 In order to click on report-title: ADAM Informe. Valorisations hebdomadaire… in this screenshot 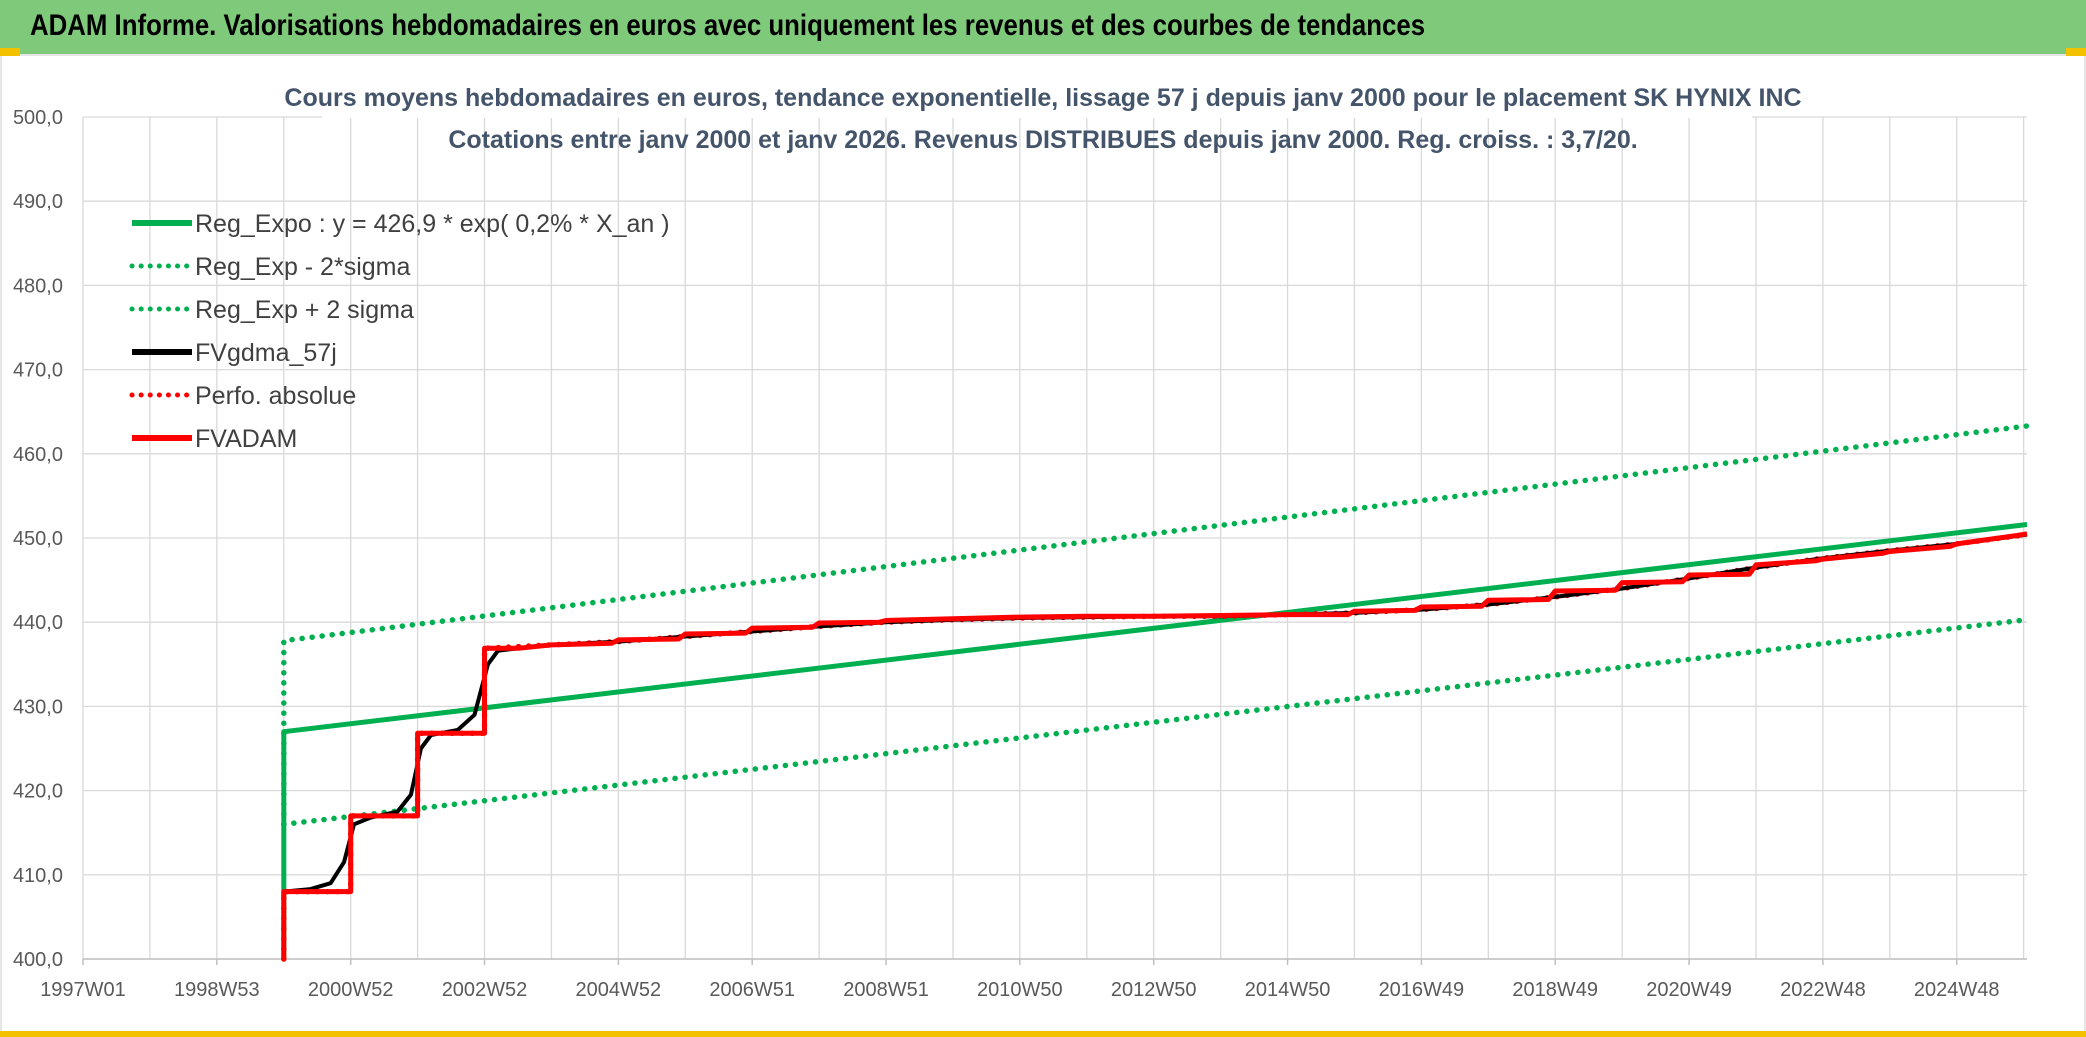, I will do `click(728, 25)`.